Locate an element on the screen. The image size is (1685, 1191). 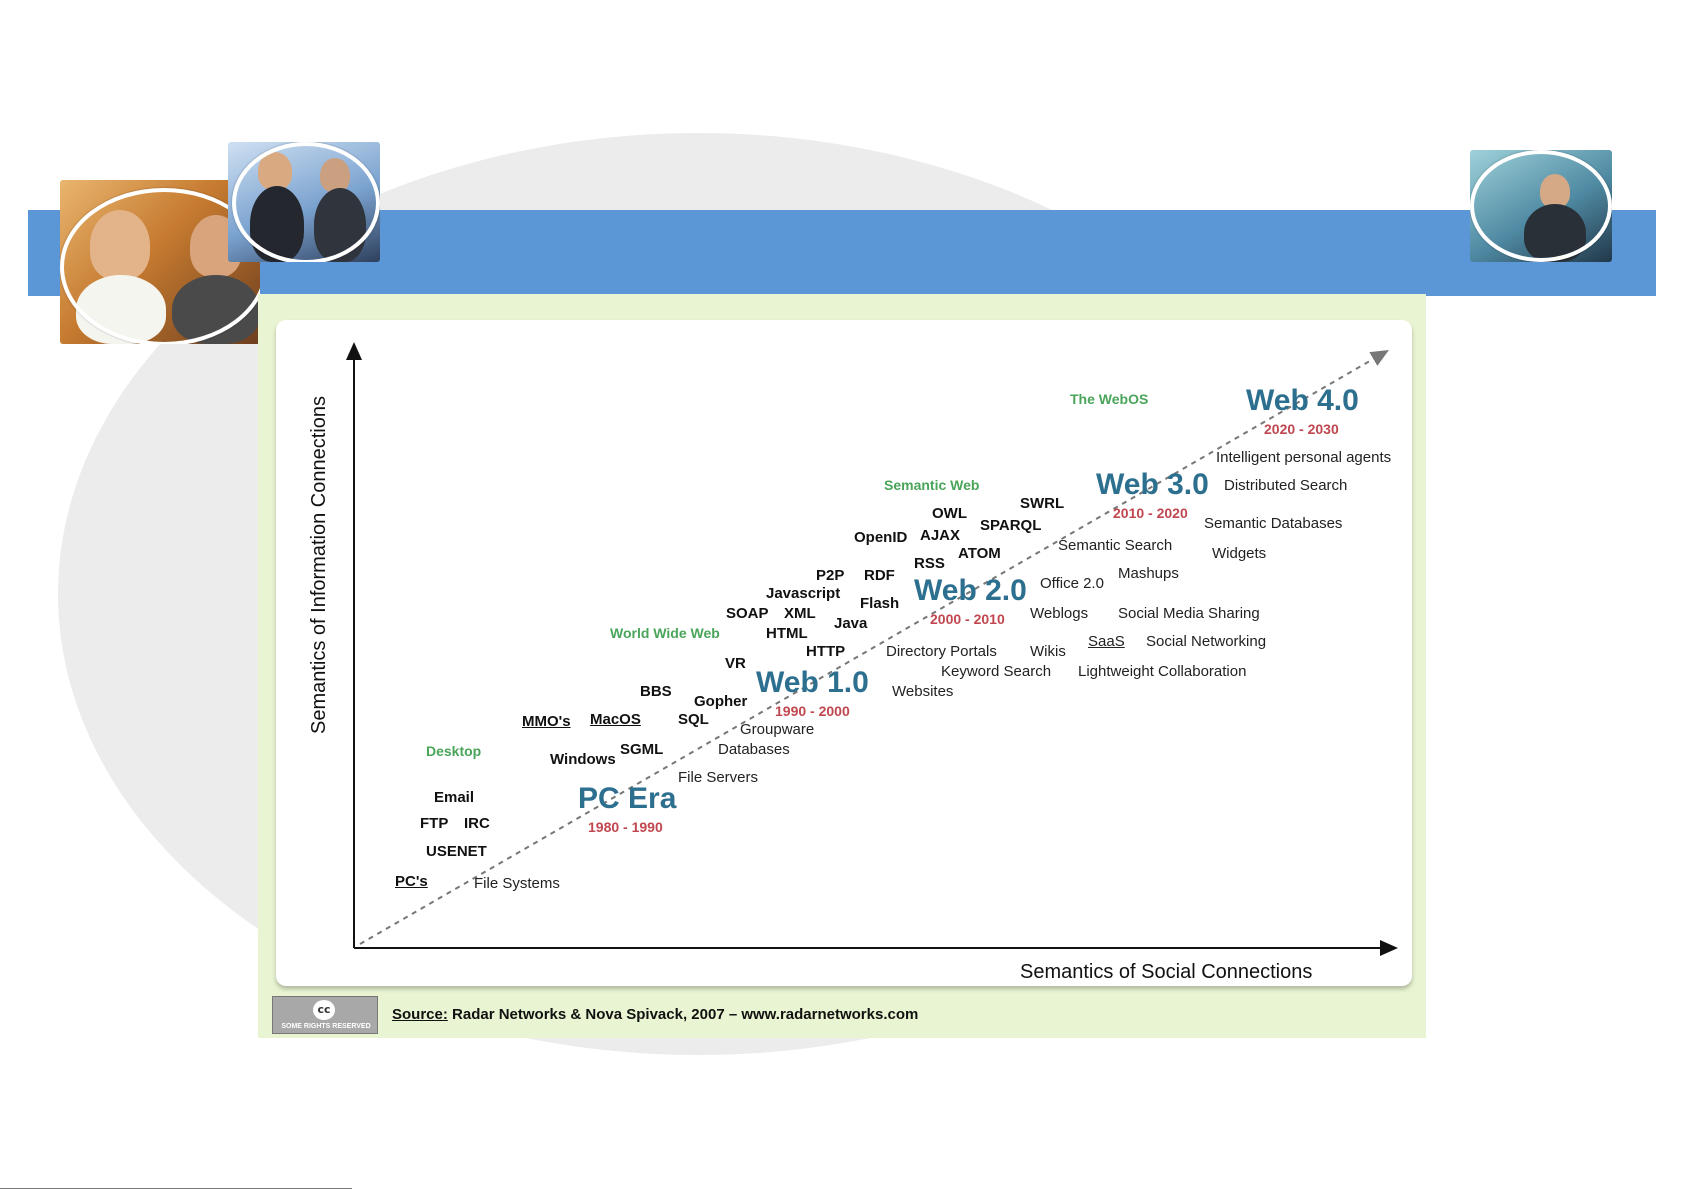
tech-swrl: SWRL is located at coordinates (1042, 503).